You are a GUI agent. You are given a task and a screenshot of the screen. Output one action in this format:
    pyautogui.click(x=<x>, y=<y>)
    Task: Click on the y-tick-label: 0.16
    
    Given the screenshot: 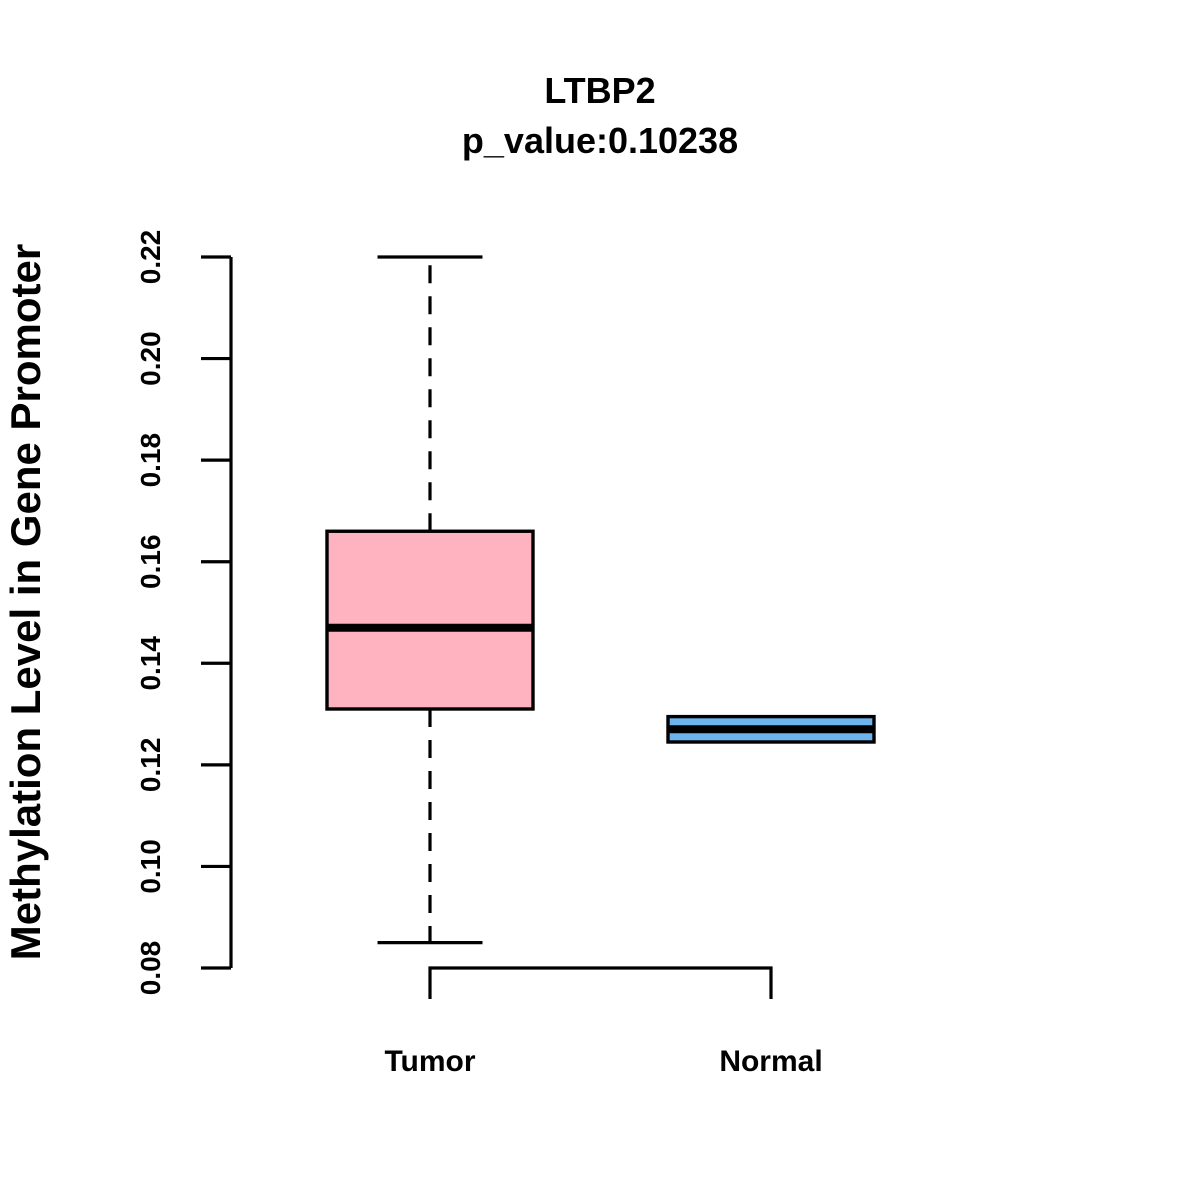 What is the action you would take?
    pyautogui.click(x=150, y=561)
    